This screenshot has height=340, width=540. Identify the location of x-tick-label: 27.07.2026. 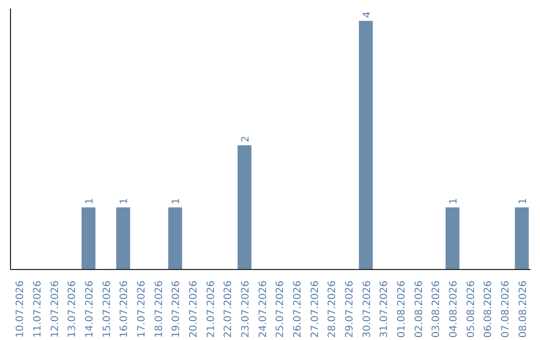
(315, 309).